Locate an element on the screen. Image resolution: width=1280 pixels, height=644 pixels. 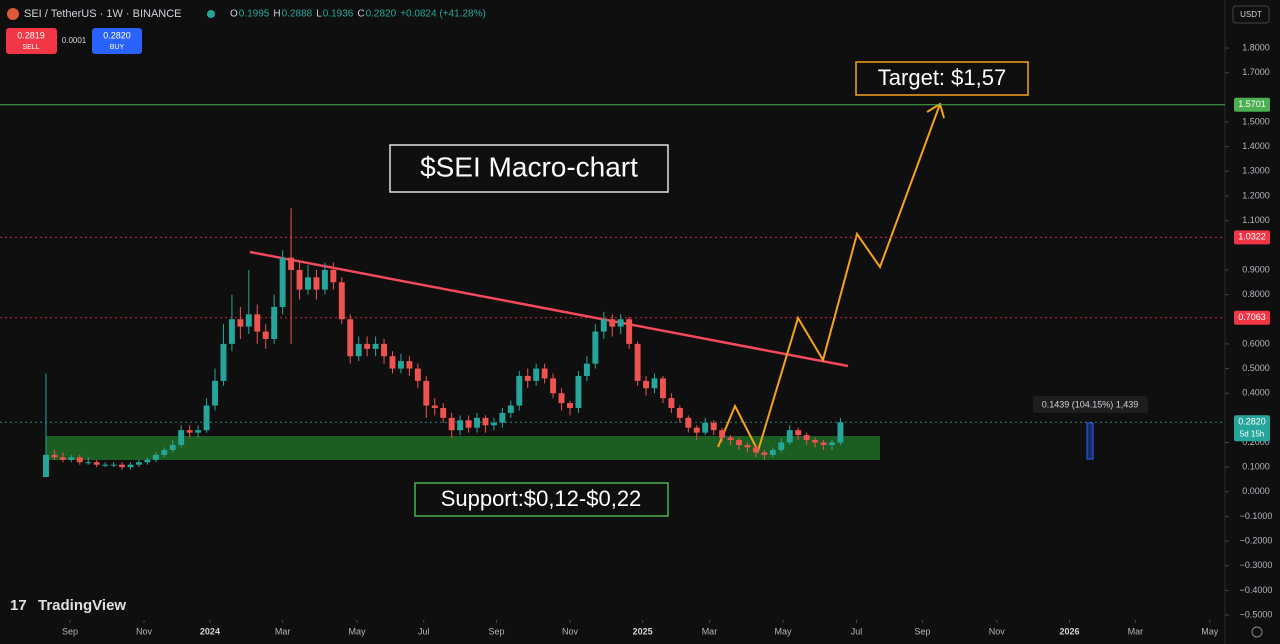
buy-price: 0.2820 is located at coordinates (117, 35).